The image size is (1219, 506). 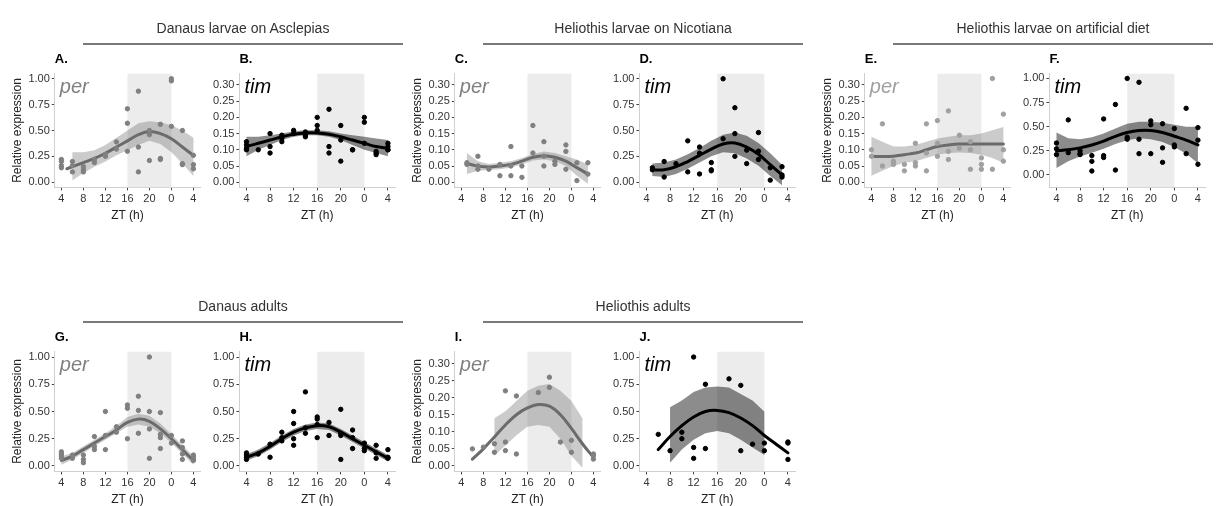 What do you see at coordinates (246, 337) in the screenshot?
I see `chart-title: H.` at bounding box center [246, 337].